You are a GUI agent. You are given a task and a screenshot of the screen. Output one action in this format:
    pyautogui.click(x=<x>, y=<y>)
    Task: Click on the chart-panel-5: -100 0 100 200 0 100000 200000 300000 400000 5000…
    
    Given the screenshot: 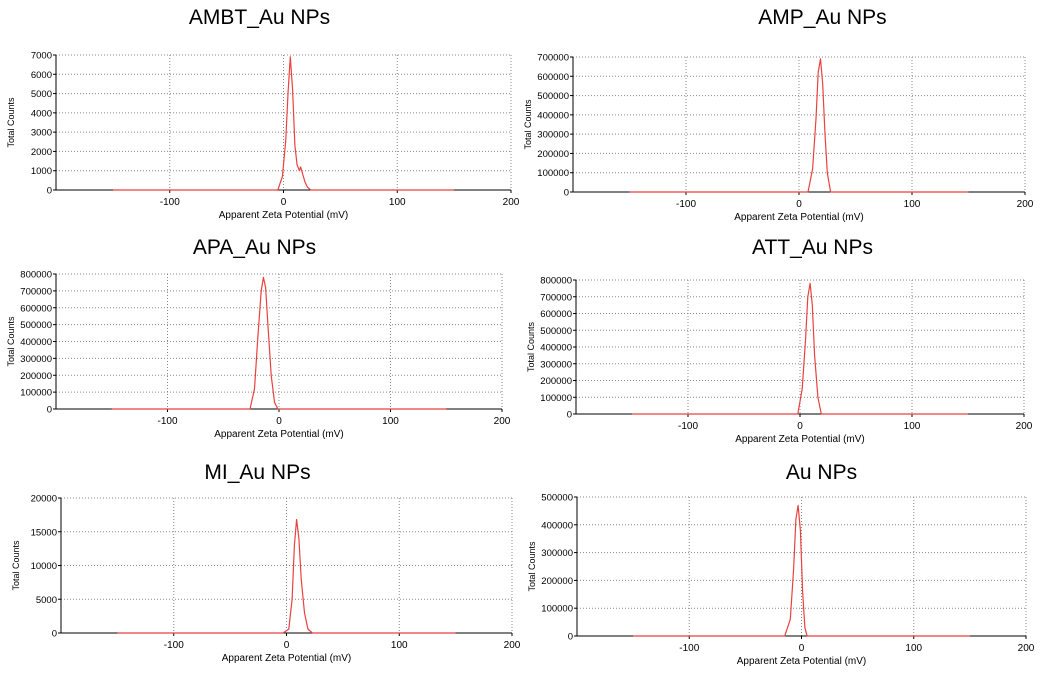 What is the action you would take?
    pyautogui.click(x=781, y=580)
    